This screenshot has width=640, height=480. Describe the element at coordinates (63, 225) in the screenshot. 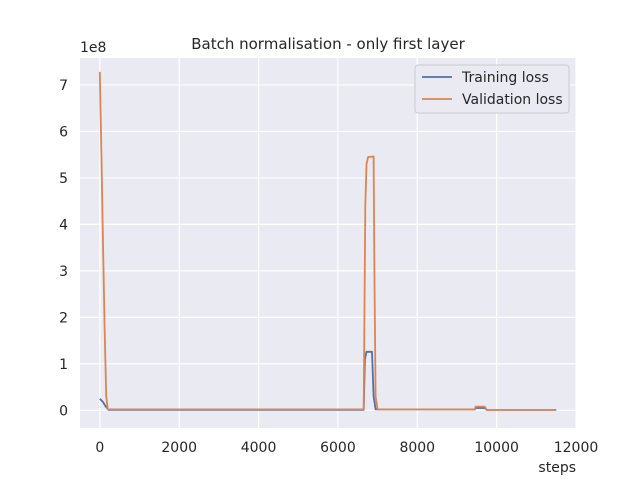

I see `y-tick-label: 4` at that location.